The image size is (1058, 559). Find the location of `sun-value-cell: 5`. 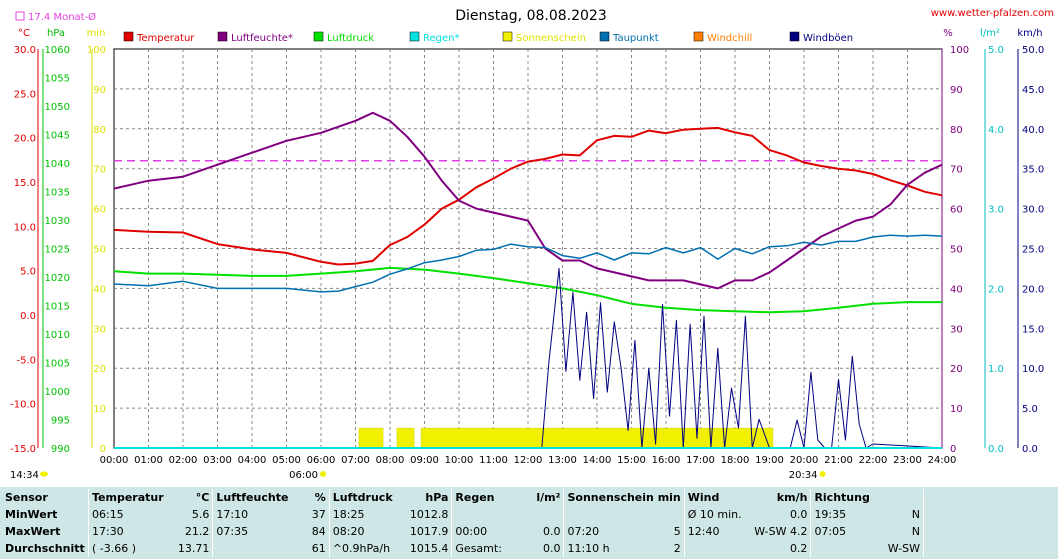

sun-value-cell: 5 is located at coordinates (677, 531).